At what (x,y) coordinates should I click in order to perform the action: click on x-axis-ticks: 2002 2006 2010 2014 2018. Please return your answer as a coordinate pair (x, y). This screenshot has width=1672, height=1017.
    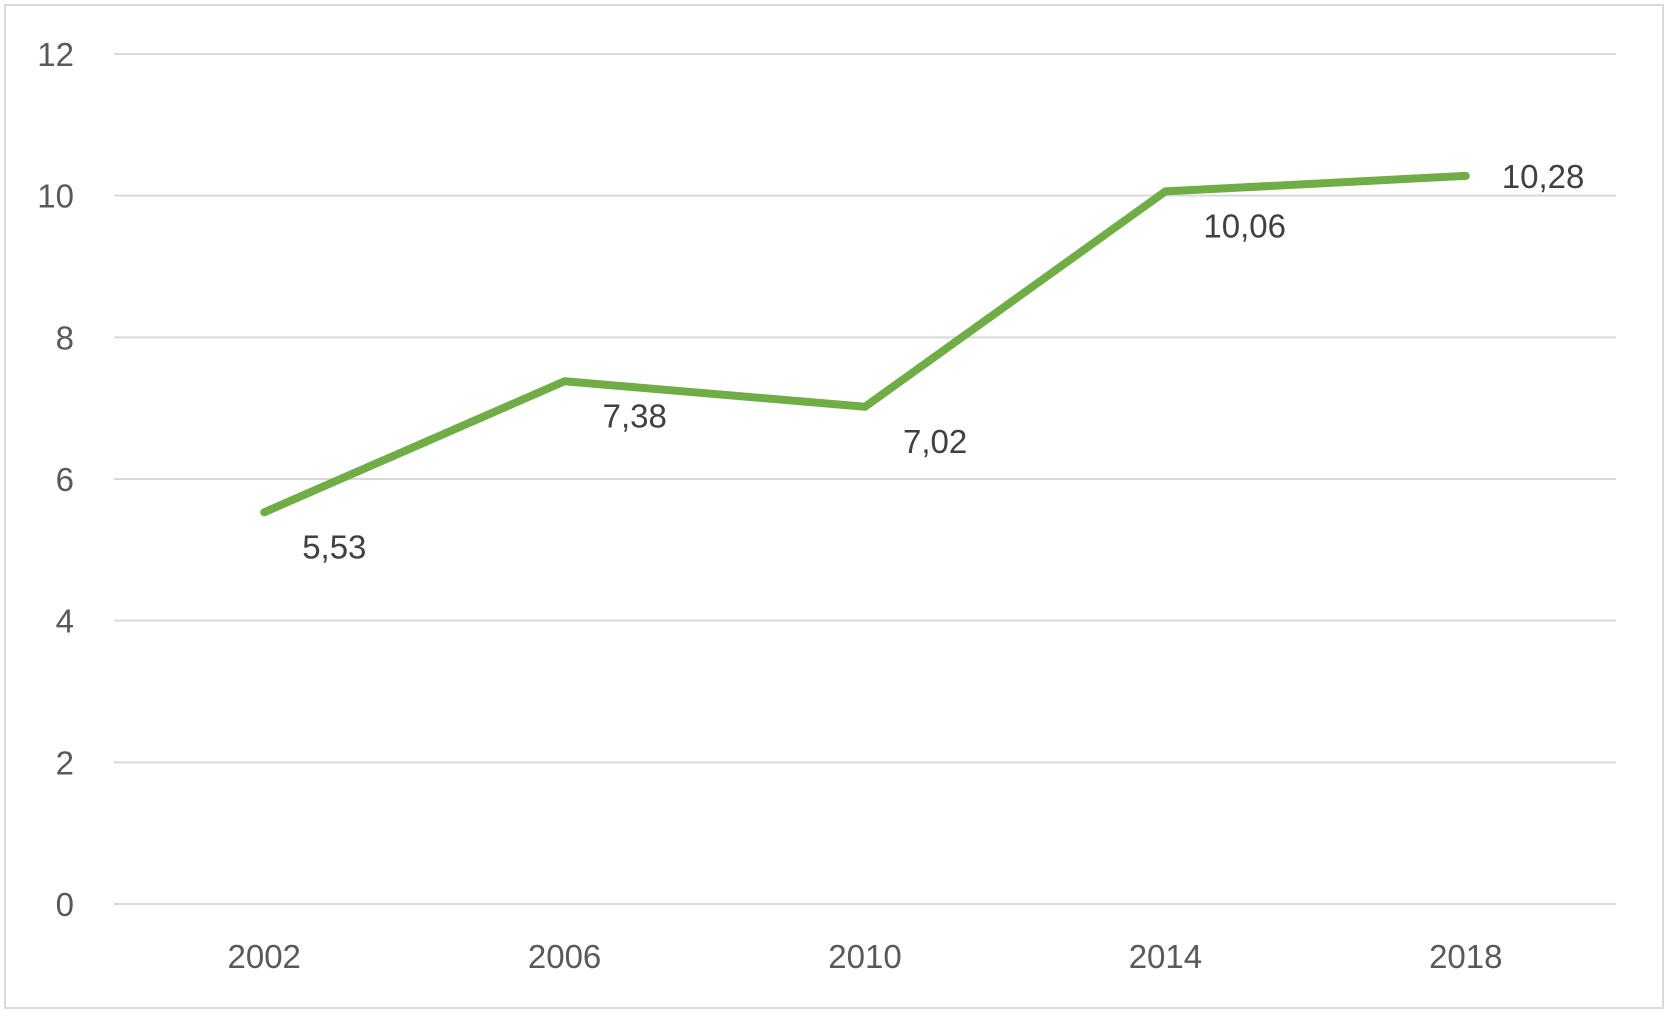
    Looking at the image, I should click on (864, 956).